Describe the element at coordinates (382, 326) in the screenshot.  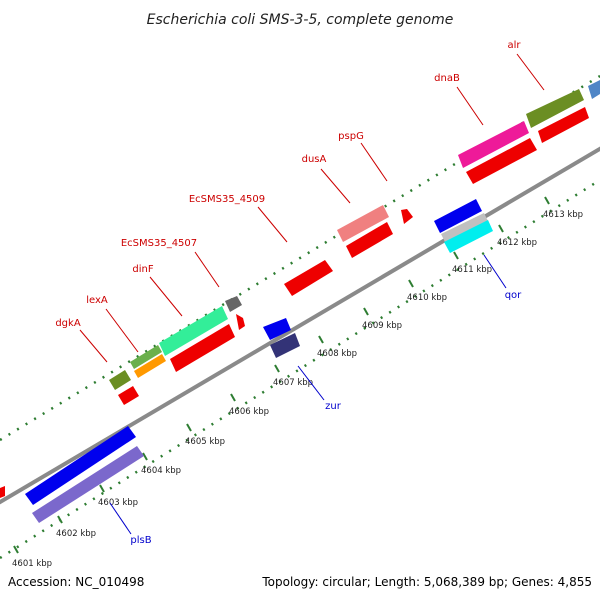
I see `tick-label: 4609 kbp` at that location.